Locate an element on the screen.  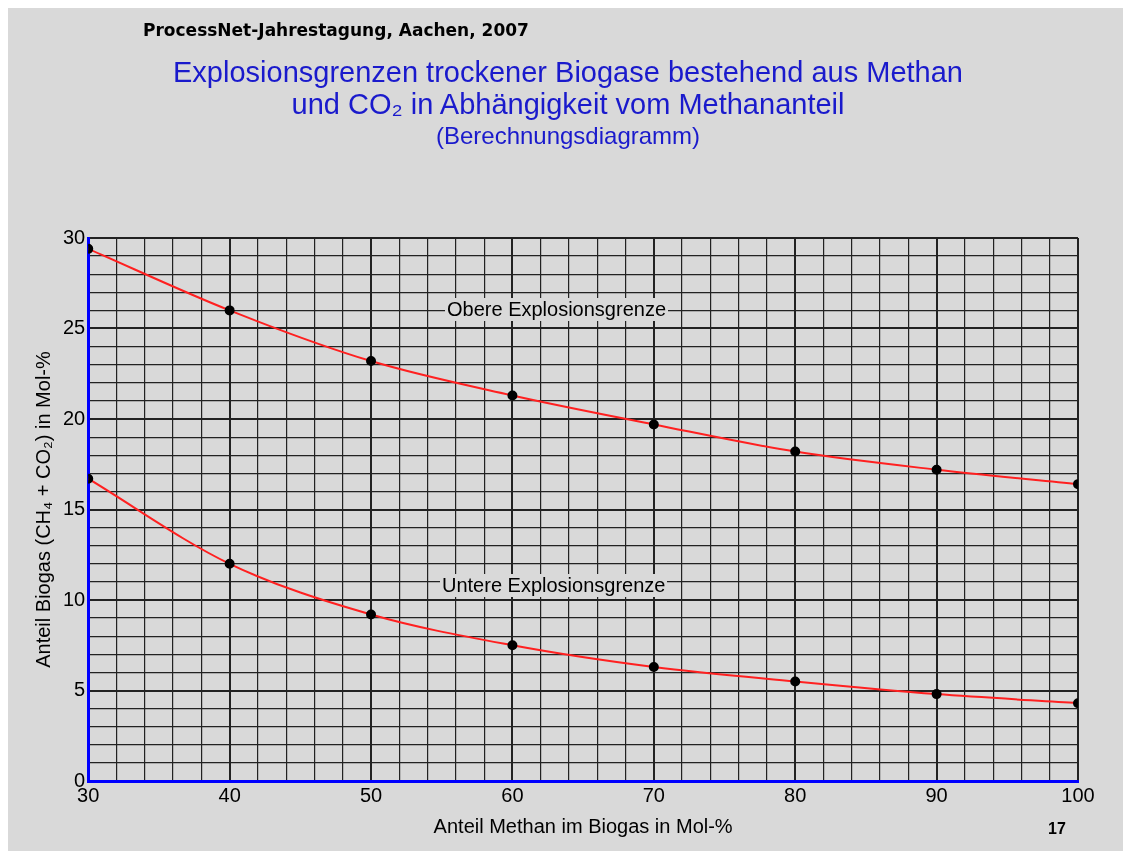
y-tick-label: 20 is located at coordinates (74, 417).